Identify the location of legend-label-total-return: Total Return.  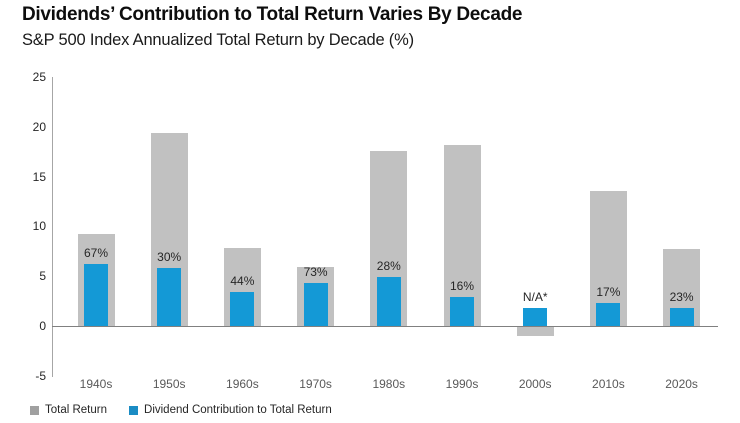
(76, 410).